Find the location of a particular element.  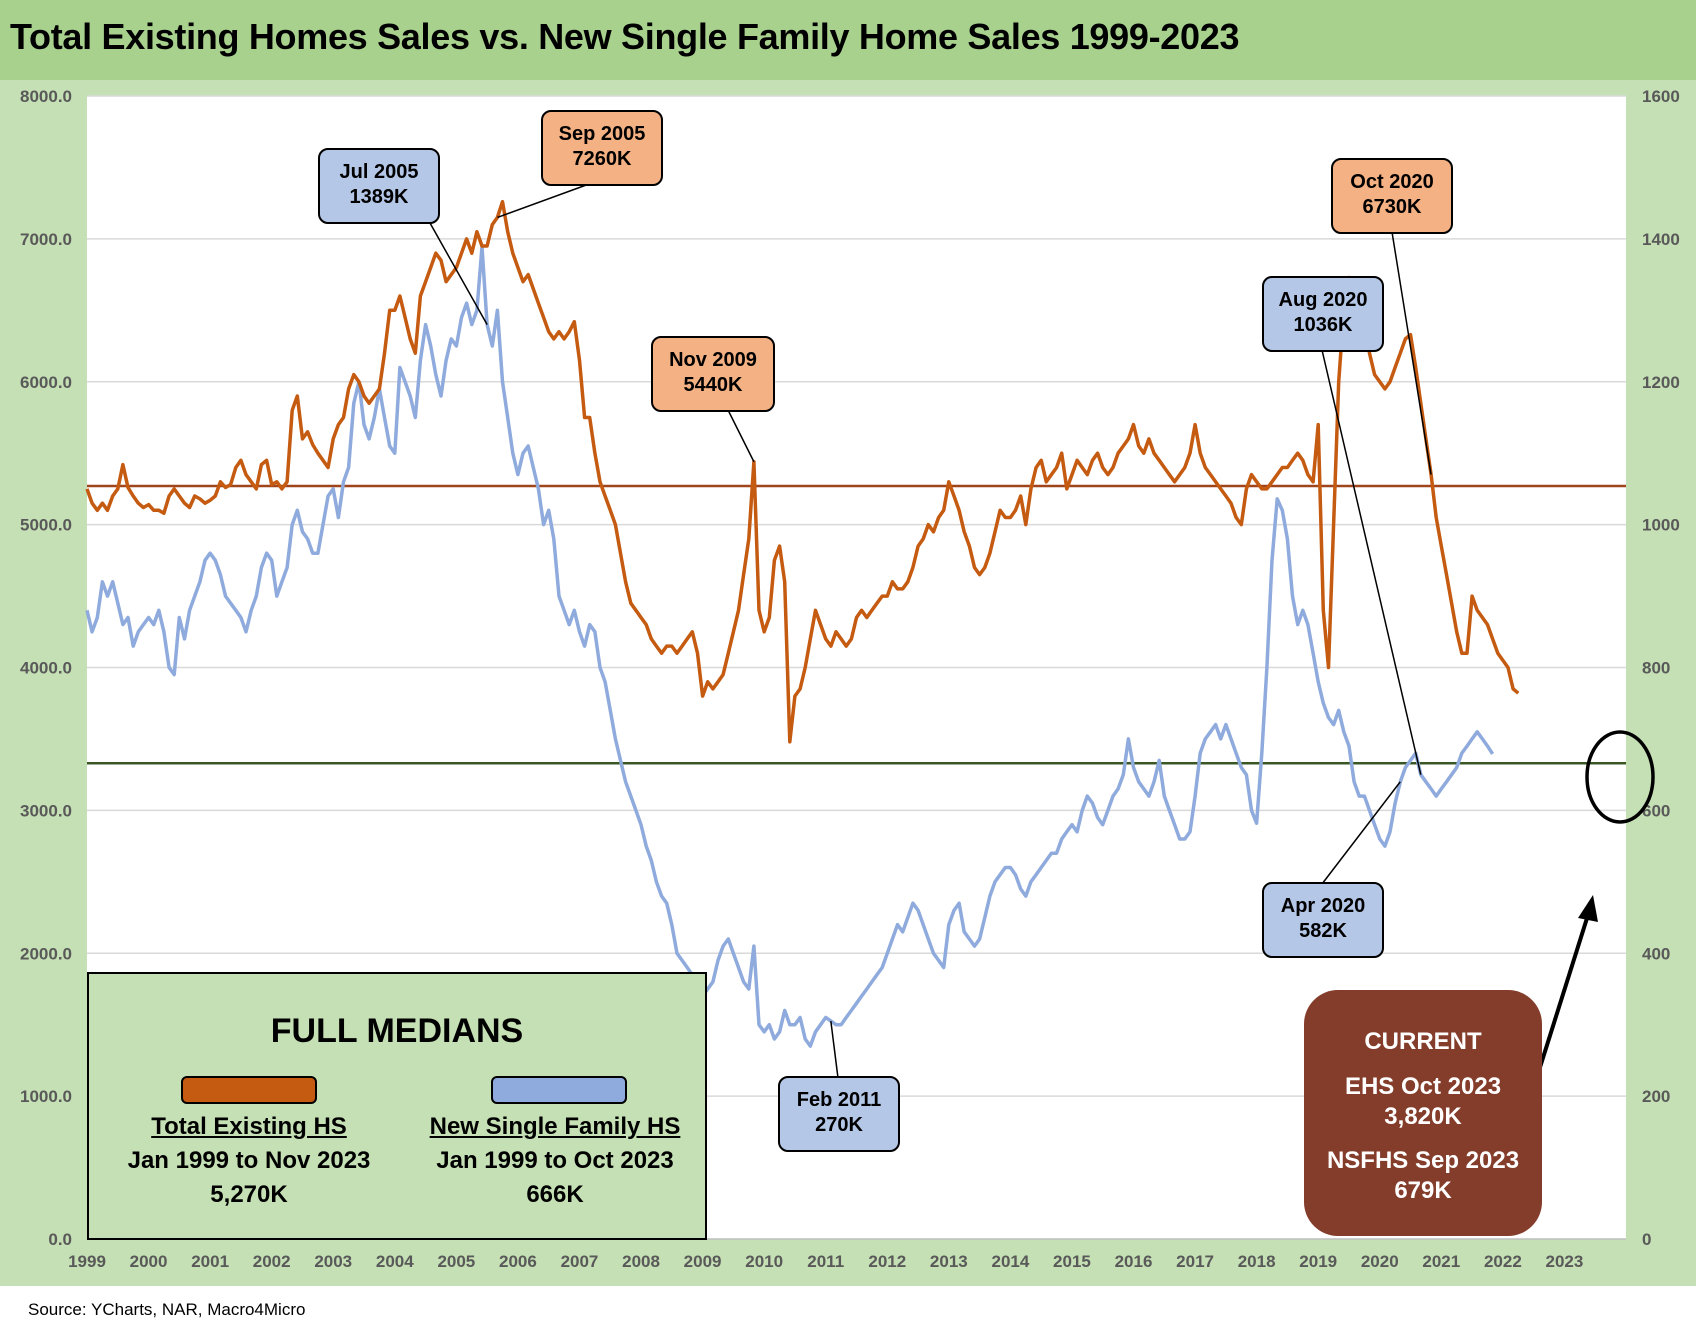

existing-median-label: Total Existing HS is located at coordinates (249, 1126).